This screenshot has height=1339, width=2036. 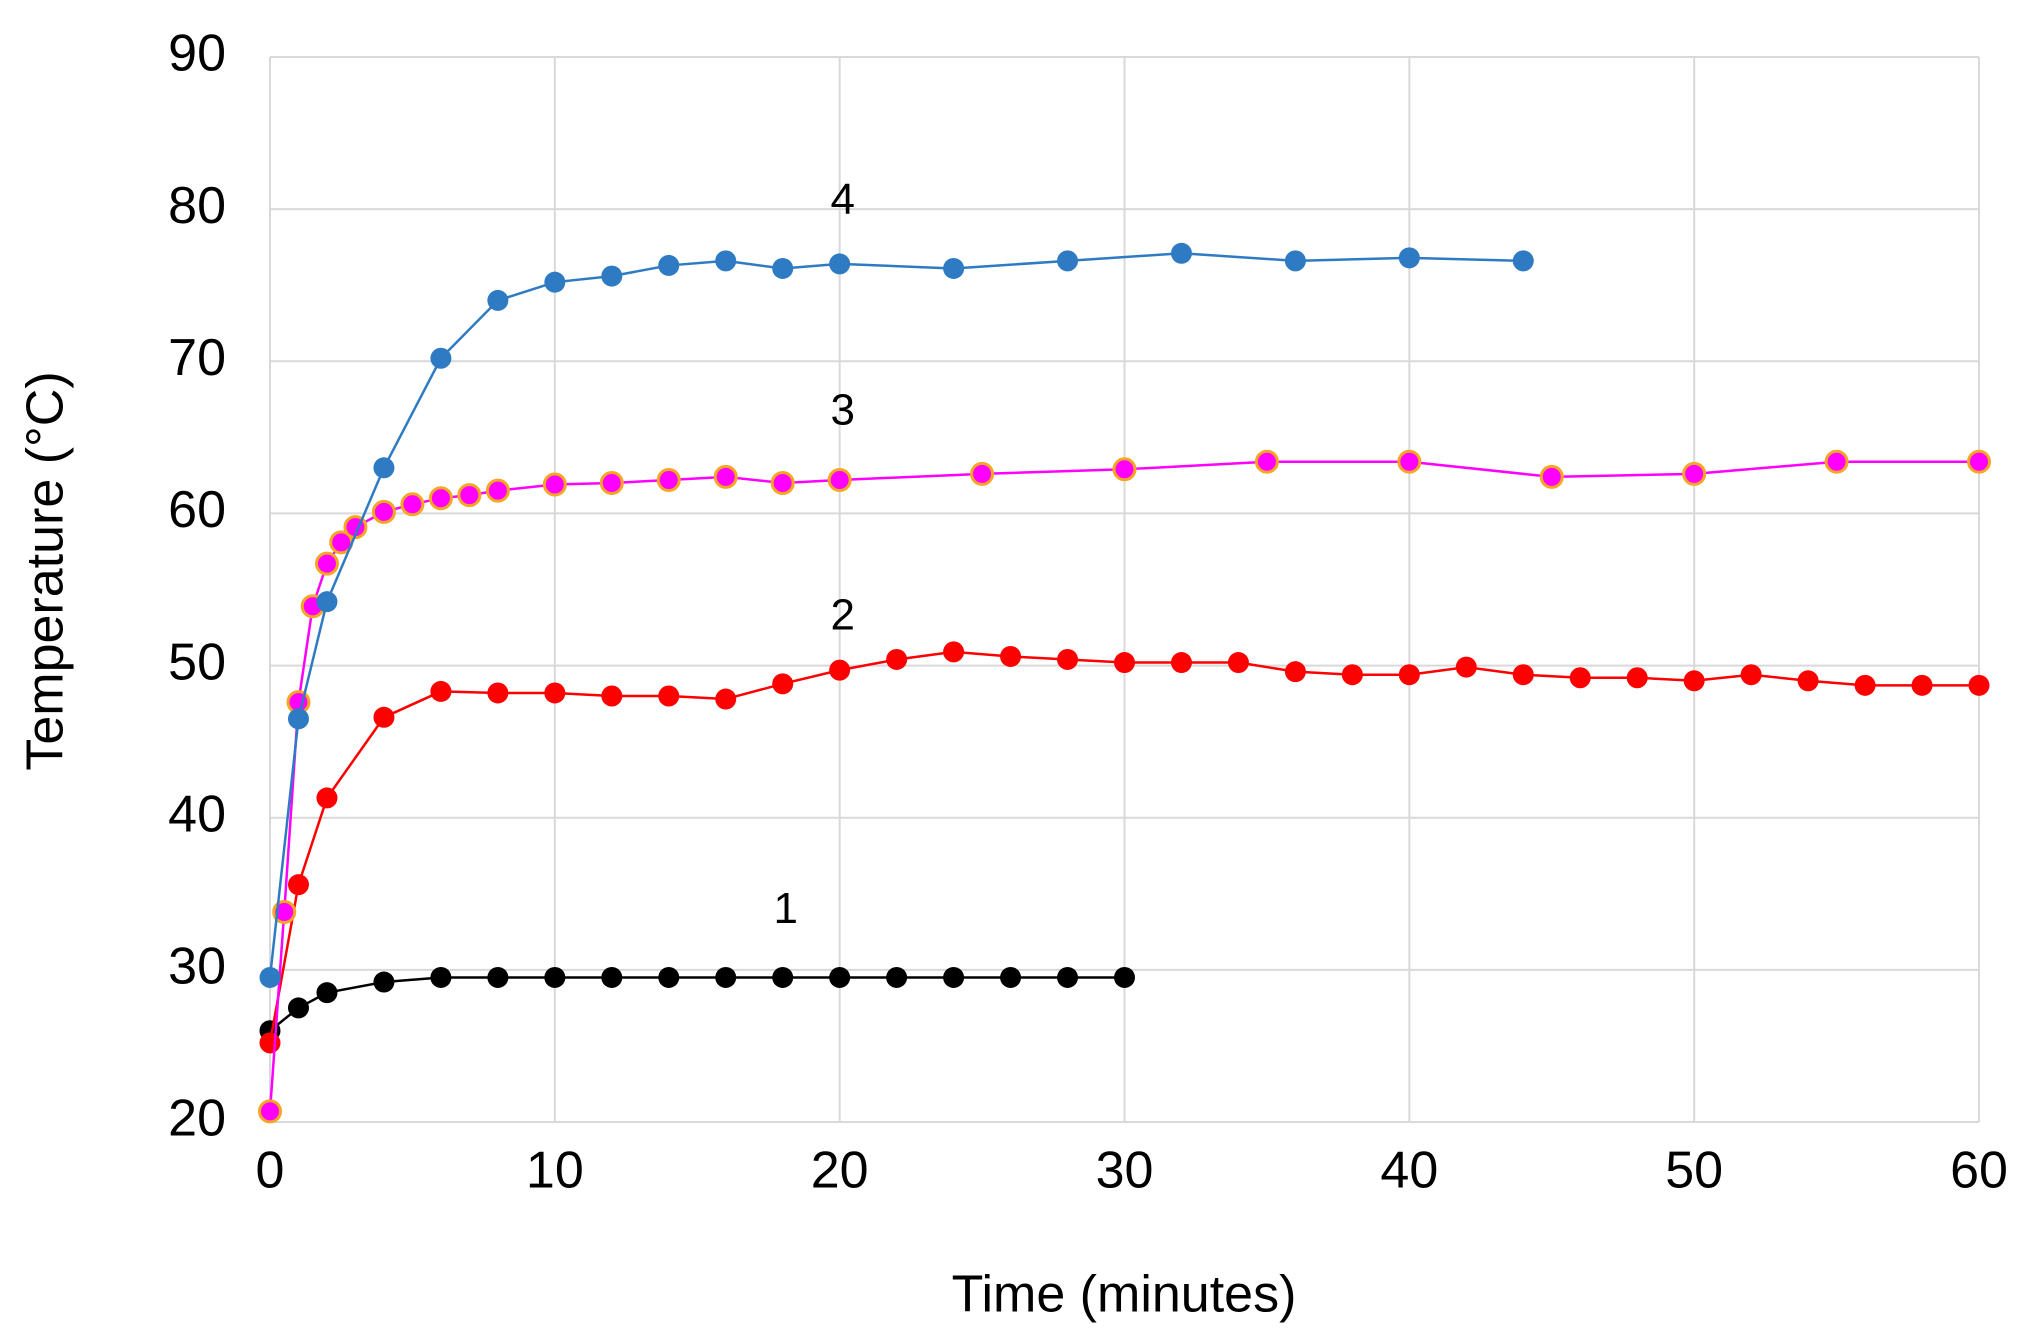 What do you see at coordinates (1409, 1171) in the screenshot?
I see `x-tick-label: 40` at bounding box center [1409, 1171].